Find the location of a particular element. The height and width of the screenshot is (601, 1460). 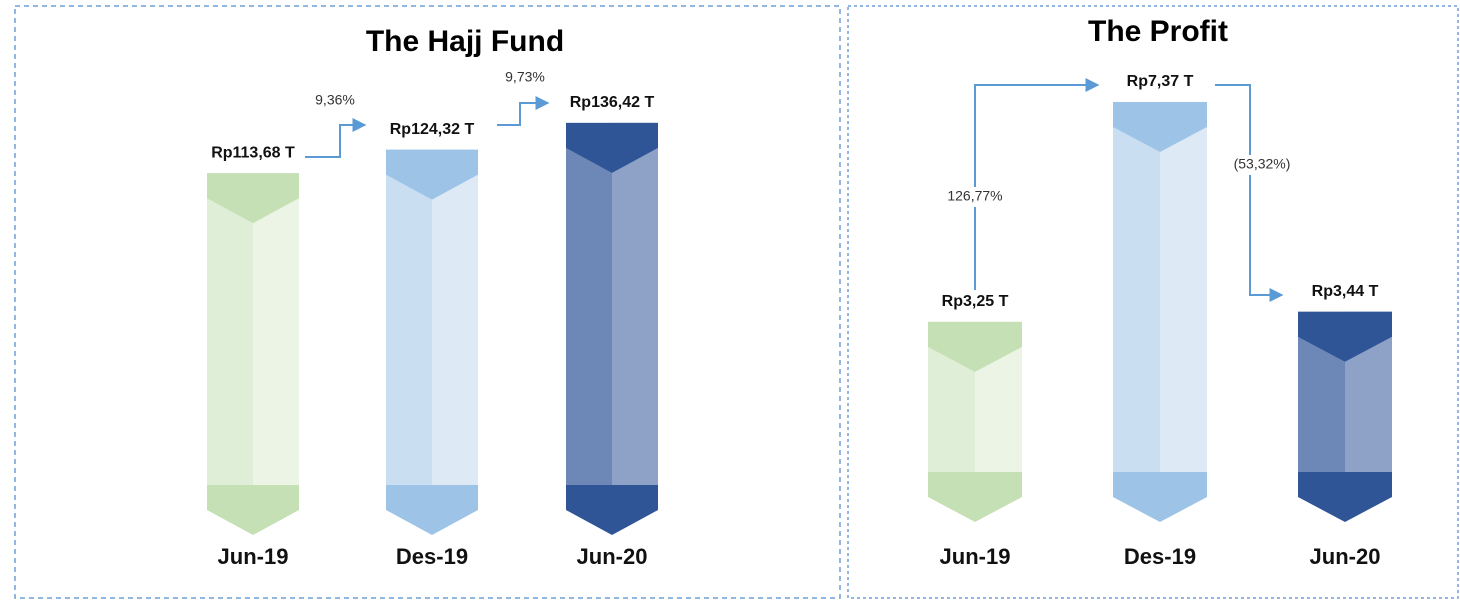

value-label: Rp113,68 T is located at coordinates (253, 152).